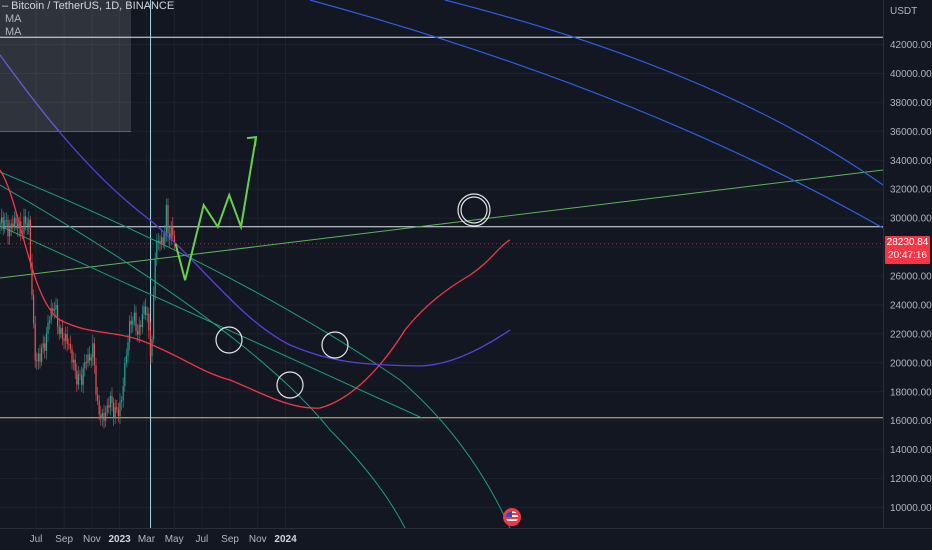 The height and width of the screenshot is (550, 932). Describe the element at coordinates (911, 45) in the screenshot. I see `price-tick-label: 42000.00` at that location.